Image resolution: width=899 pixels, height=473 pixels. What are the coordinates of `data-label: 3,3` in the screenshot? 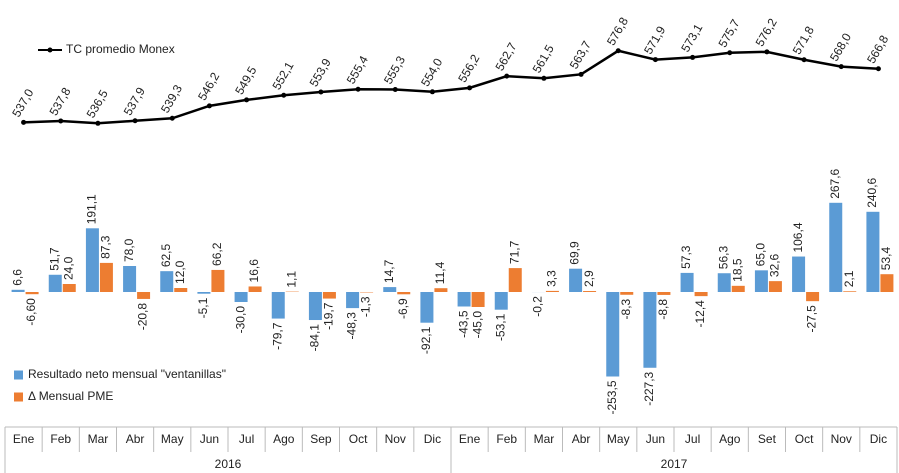 It's located at (552, 278).